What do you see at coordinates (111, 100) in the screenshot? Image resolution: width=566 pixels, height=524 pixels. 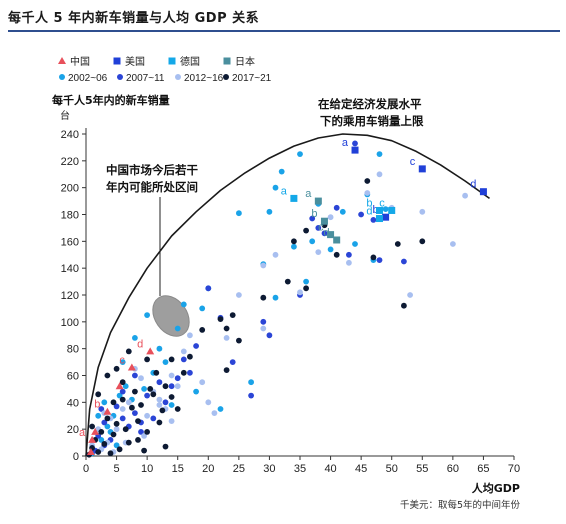 I see `y-axis-title: 每千人5年内的新车销量` at bounding box center [111, 100].